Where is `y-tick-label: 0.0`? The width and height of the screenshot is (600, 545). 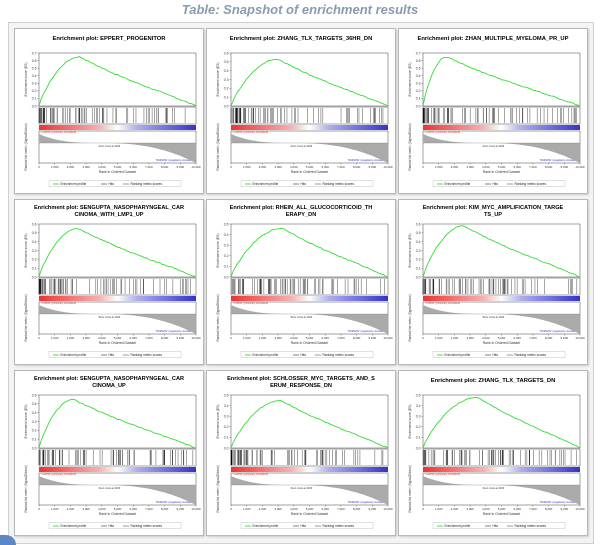 y-tick-label: 0.0 is located at coordinates (418, 448).